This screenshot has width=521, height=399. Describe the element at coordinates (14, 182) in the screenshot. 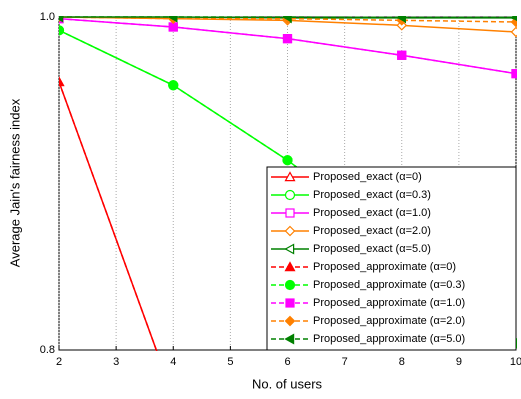

I see `y-axis-label: Average Jain's fairness index` at that location.